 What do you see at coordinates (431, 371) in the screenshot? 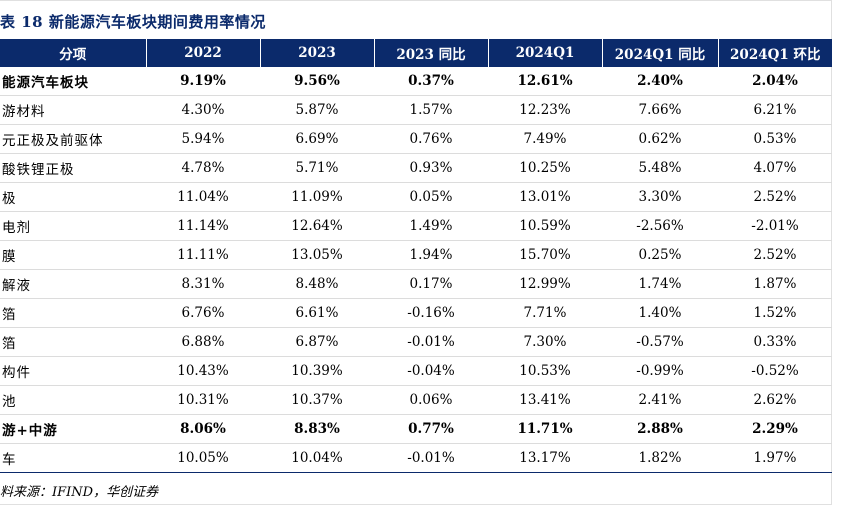
I see `table-cell: -0.04%` at bounding box center [431, 371].